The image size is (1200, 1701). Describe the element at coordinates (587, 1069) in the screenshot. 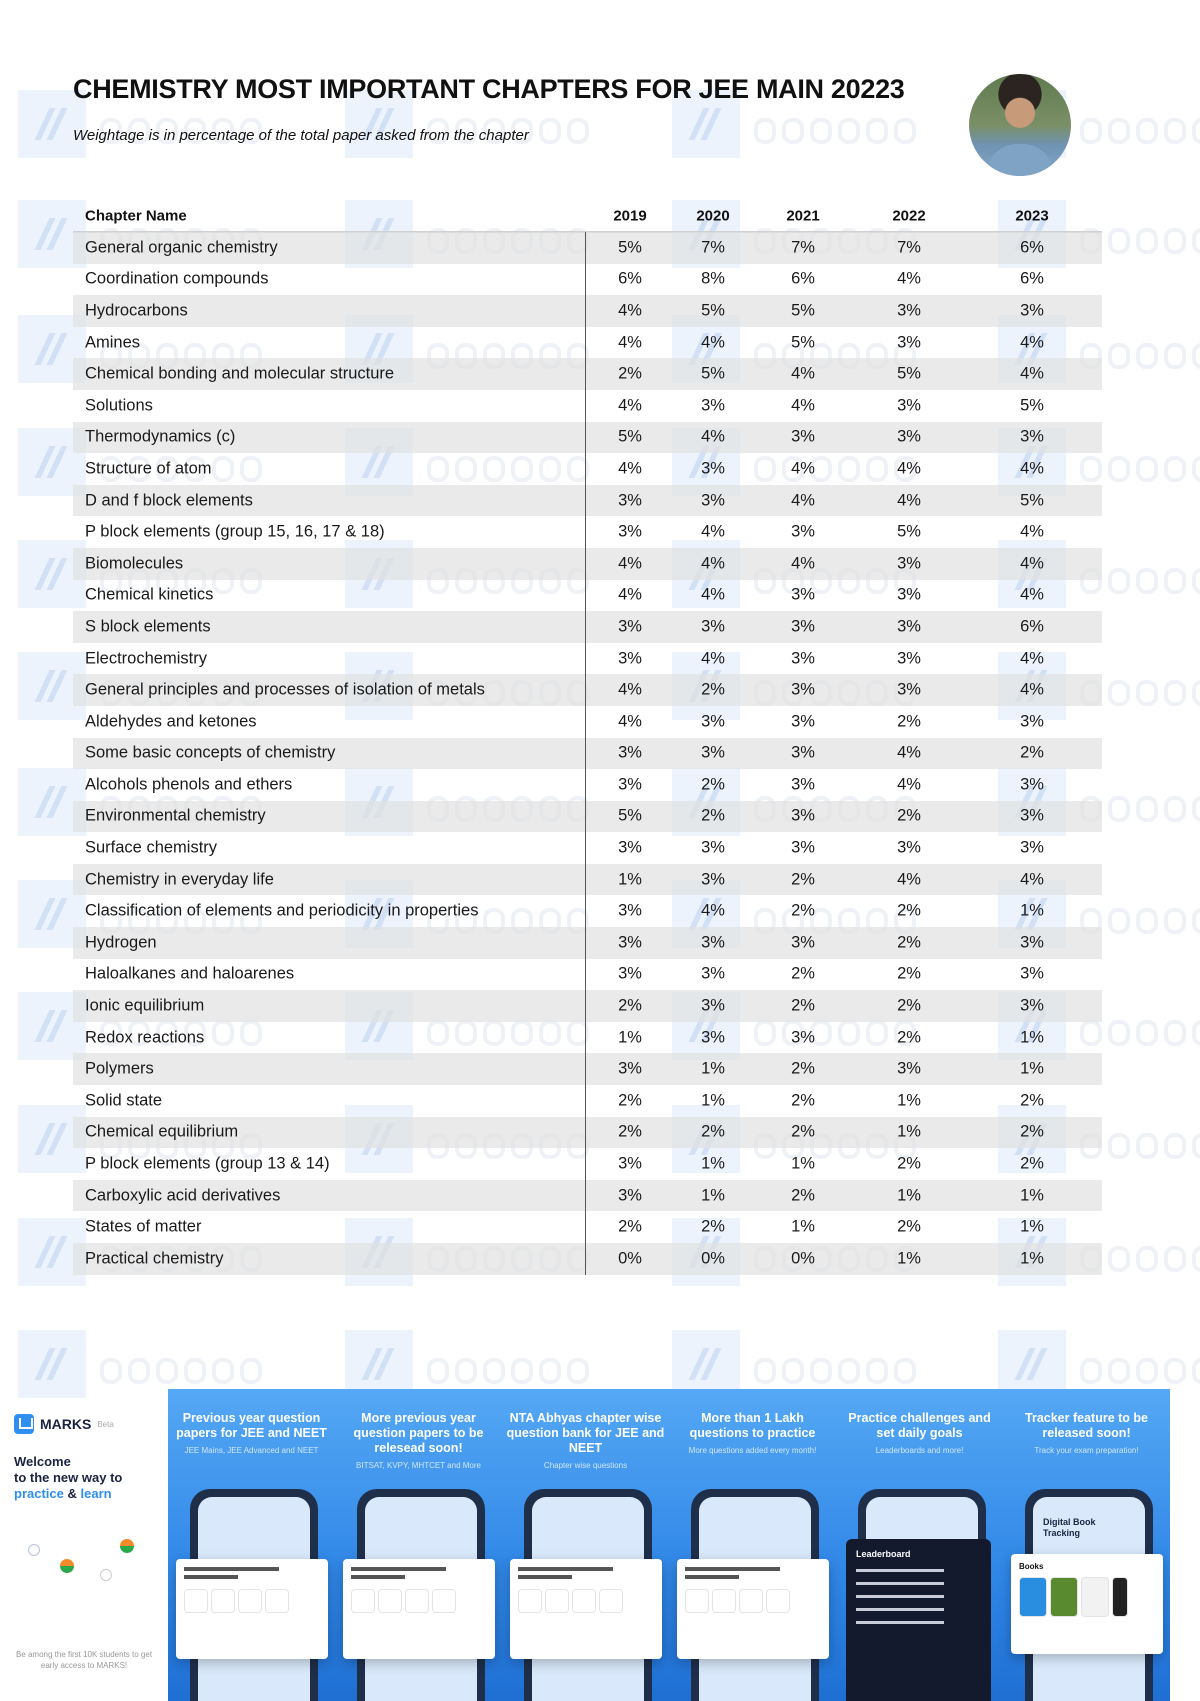

I see `table-row: Polymers 3% 1% 2% 3% 1%` at that location.